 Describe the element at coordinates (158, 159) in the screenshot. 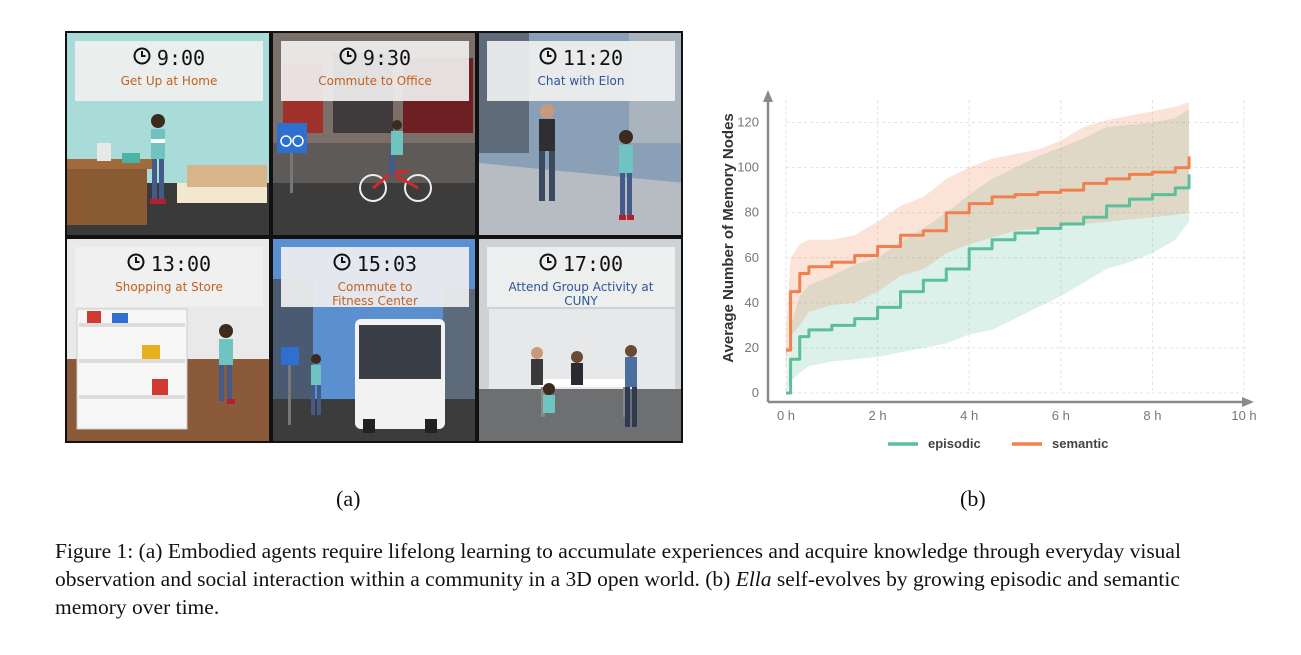

I see `ella-avatar` at that location.